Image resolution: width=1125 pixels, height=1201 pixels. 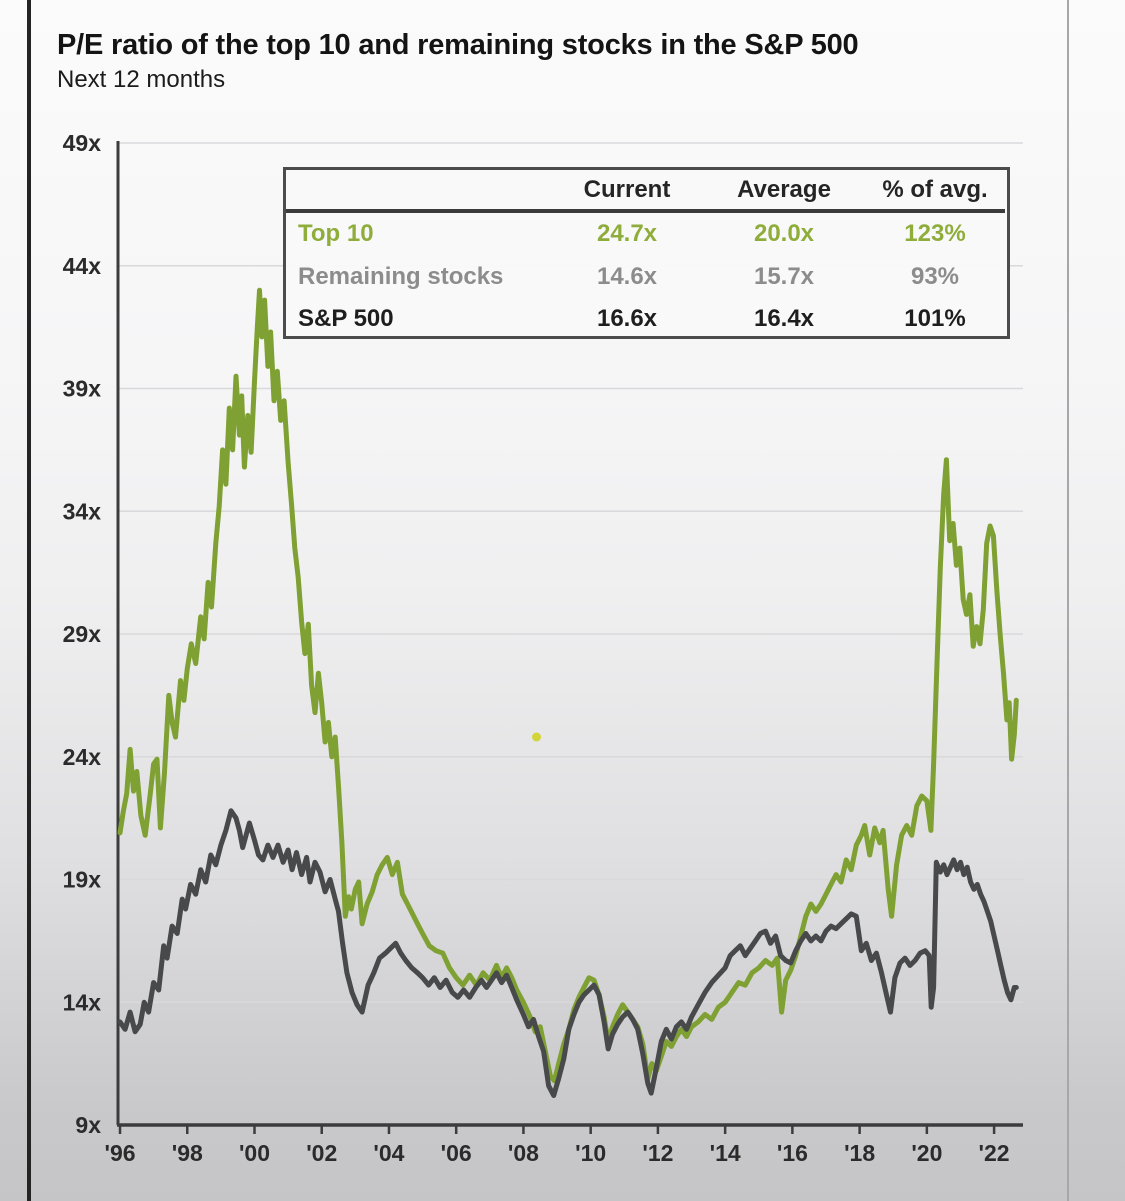 I want to click on x-tick-label-'00: '00, so click(x=254, y=1153).